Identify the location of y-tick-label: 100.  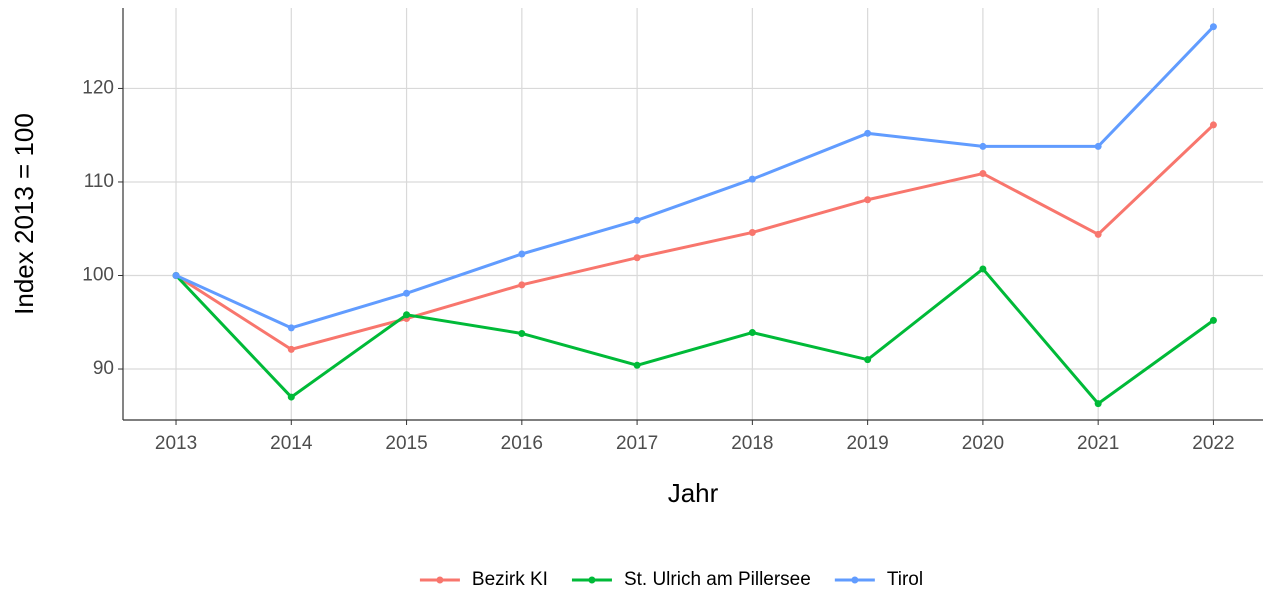
(98, 275).